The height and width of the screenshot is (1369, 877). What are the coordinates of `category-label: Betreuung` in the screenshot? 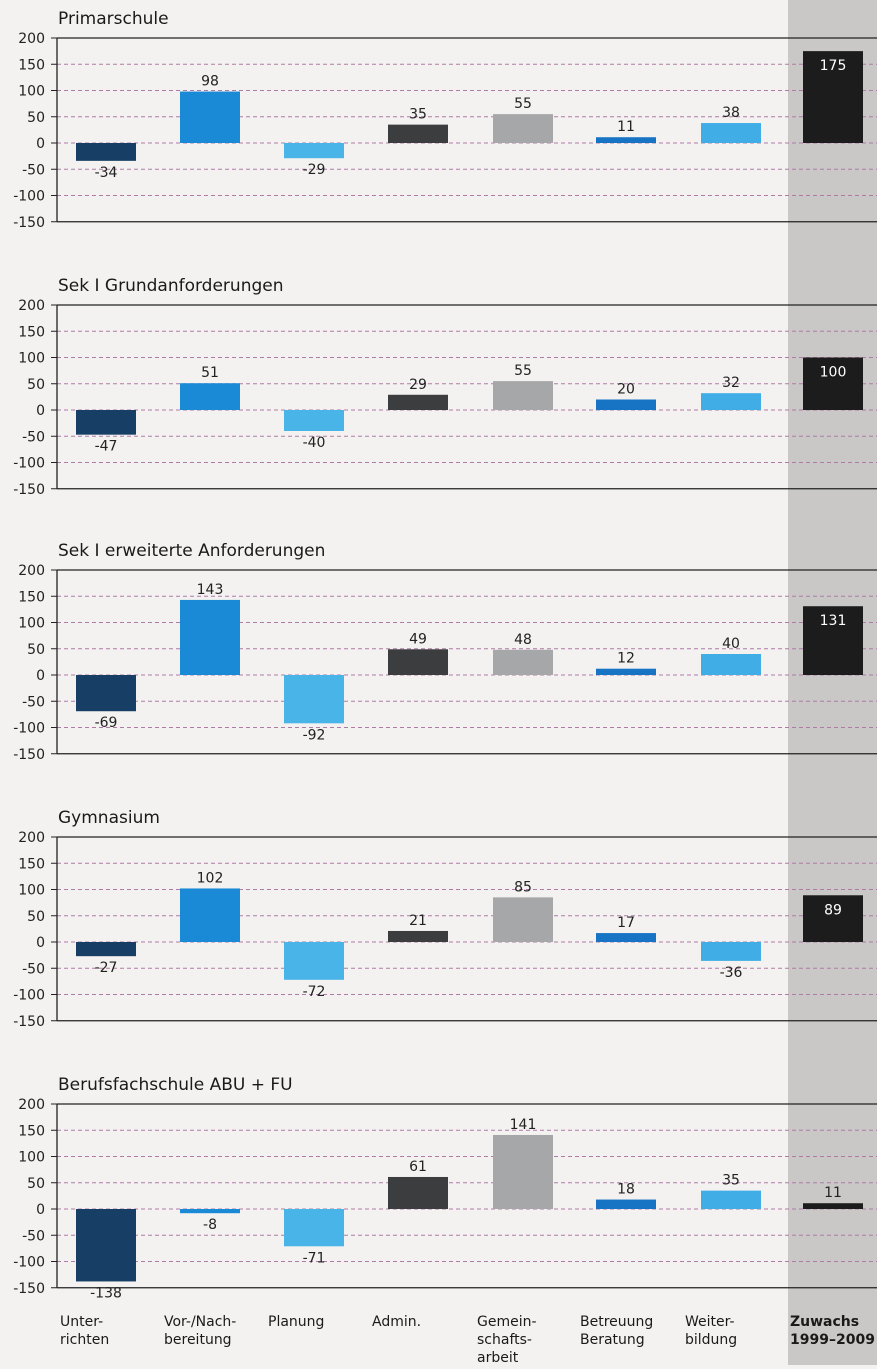 It's located at (616, 1322).